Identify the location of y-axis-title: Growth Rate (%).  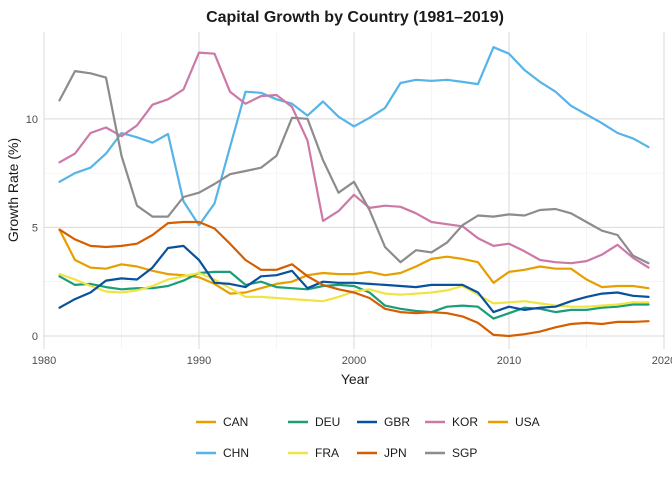
(13, 190).